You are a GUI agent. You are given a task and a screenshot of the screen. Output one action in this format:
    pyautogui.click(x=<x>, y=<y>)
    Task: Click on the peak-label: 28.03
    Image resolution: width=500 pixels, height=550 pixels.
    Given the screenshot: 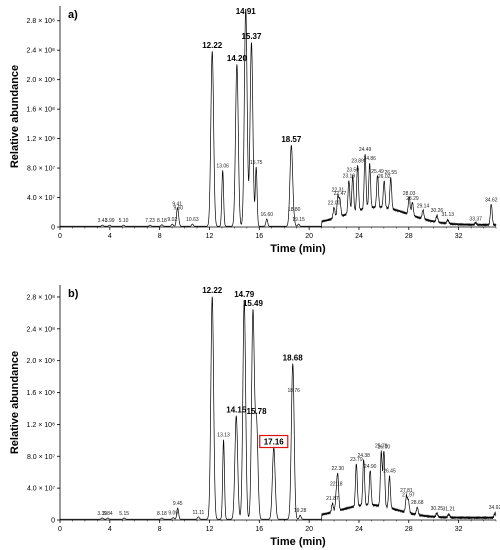 What is the action you would take?
    pyautogui.click(x=409, y=194)
    